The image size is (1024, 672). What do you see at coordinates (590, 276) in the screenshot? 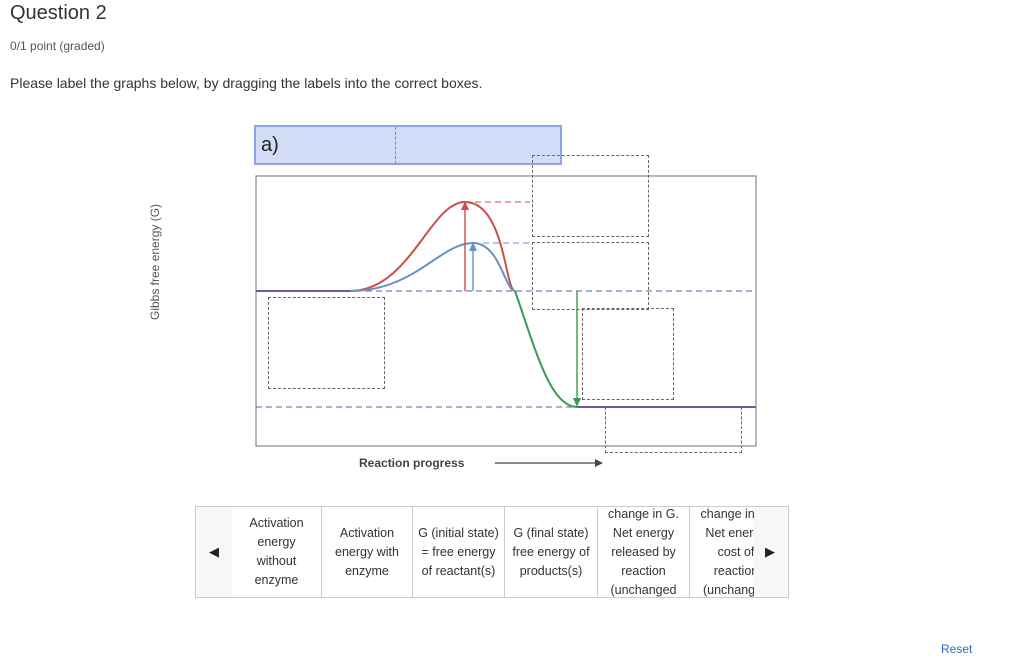
I see `drop-zone-catalyzed-activation` at bounding box center [590, 276].